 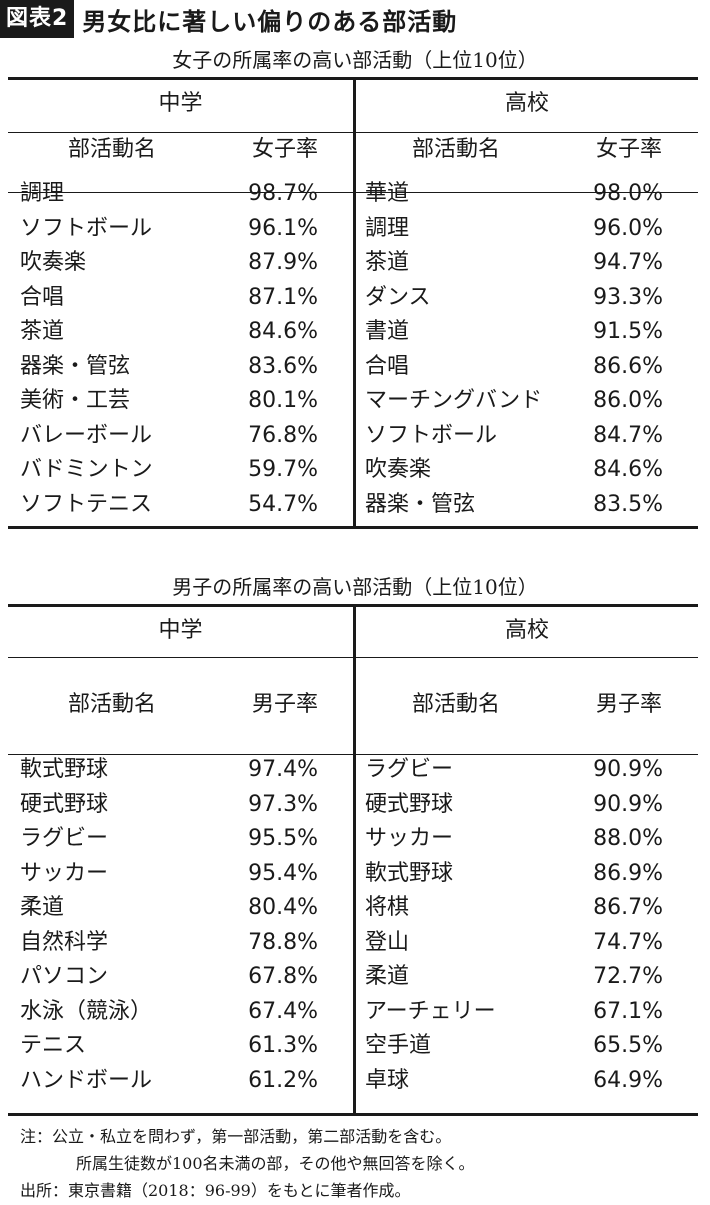 What do you see at coordinates (180, 630) in the screenshot?
I see `group-middle-school: 中学` at bounding box center [180, 630].